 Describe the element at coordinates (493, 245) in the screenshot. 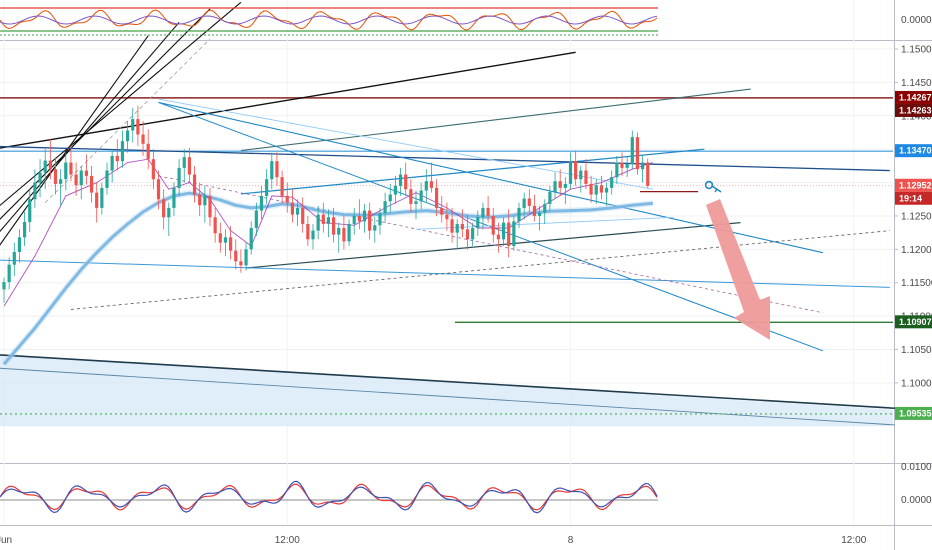

I see `wedge-lower-line` at that location.